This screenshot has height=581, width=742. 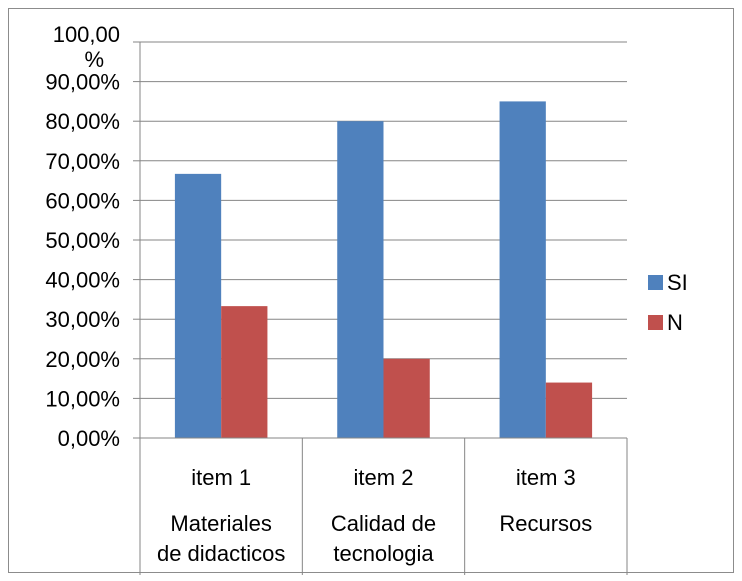 What do you see at coordinates (82, 359) in the screenshot?
I see `y-tick-label: 20,00%` at bounding box center [82, 359].